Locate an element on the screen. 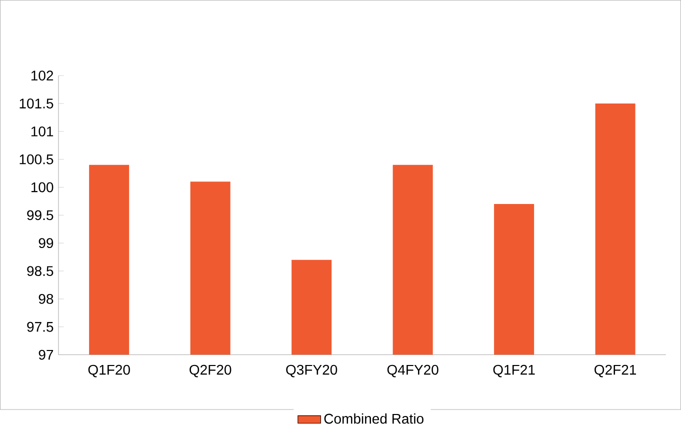 The width and height of the screenshot is (681, 431). y-tick-label: 97.5 is located at coordinates (40, 327).